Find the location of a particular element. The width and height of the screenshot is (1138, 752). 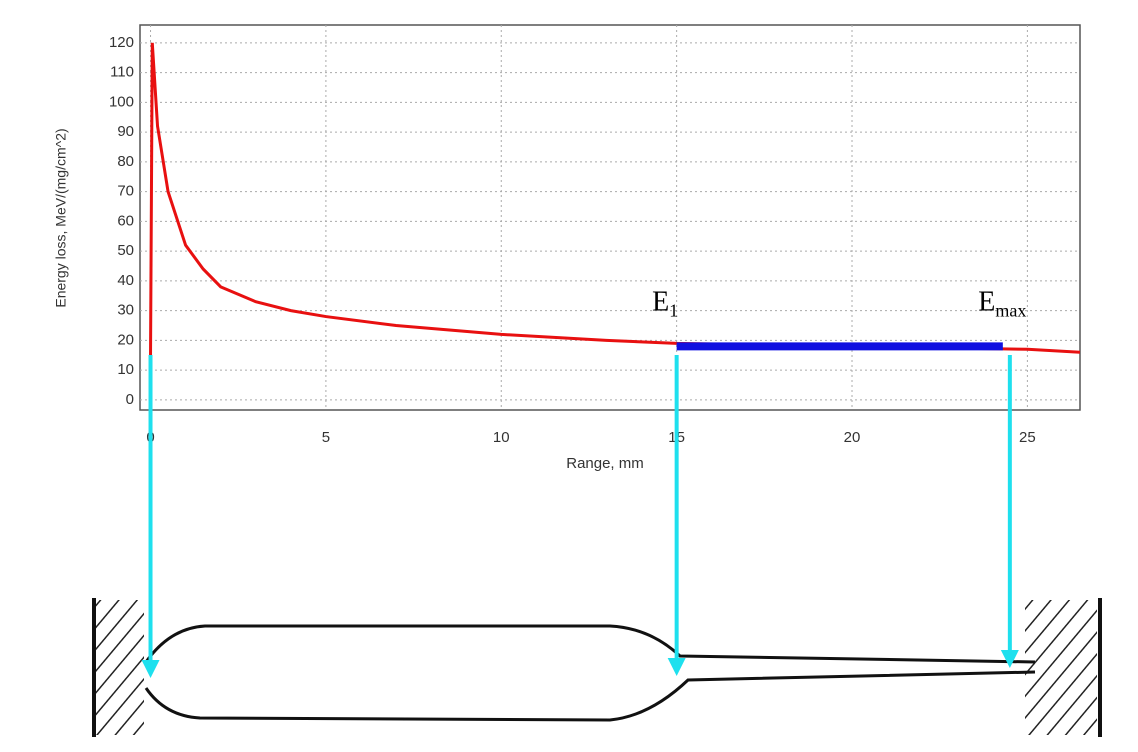

y-tick-label: 30 is located at coordinates (125, 310).